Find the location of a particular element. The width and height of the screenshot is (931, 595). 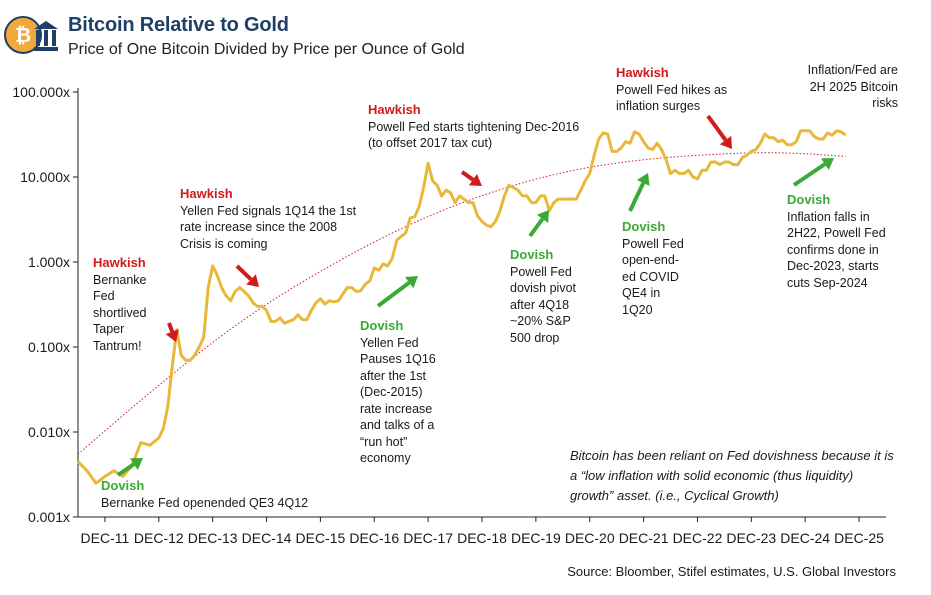

y-axis-ticks: 0.001x 0.010x 0.100x 1.000x 10.000x 100.000x is located at coordinates (45, 304).